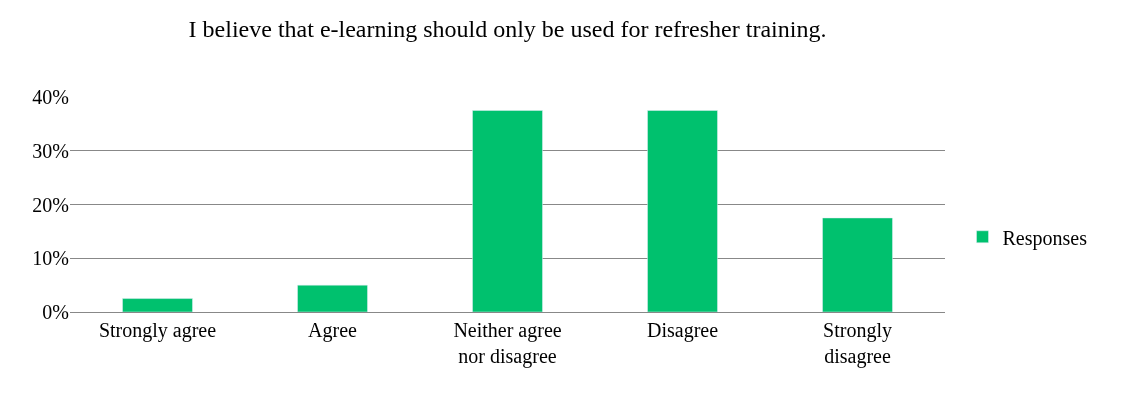 The height and width of the screenshot is (403, 1147). What do you see at coordinates (50, 150) in the screenshot?
I see `y-tick-label: 30%` at bounding box center [50, 150].